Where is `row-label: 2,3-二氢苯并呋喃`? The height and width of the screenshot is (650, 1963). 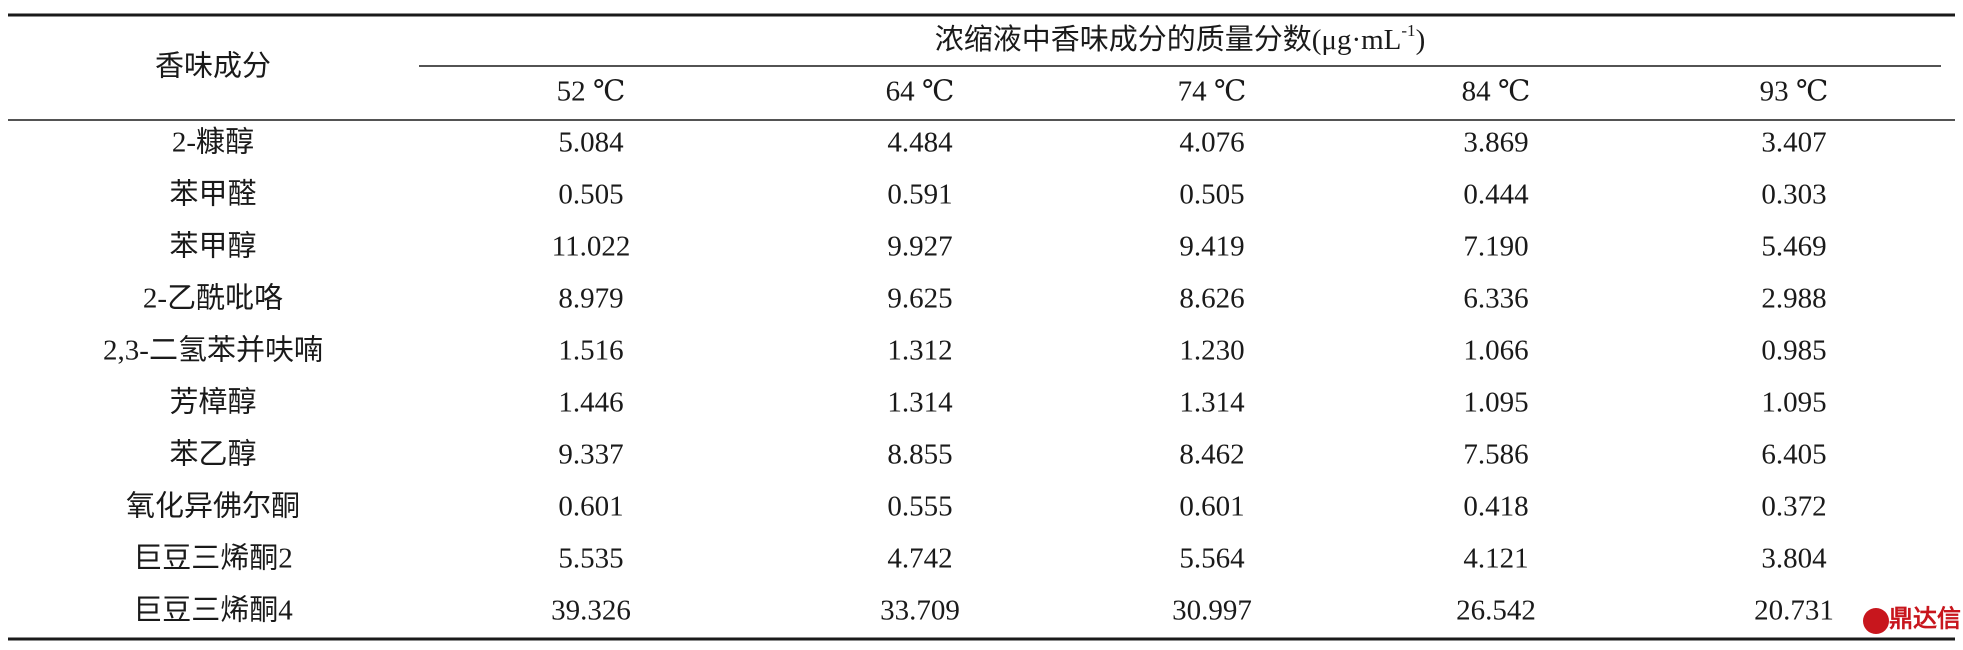 row-label: 2,3-二氢苯并呋喃 is located at coordinates (213, 350).